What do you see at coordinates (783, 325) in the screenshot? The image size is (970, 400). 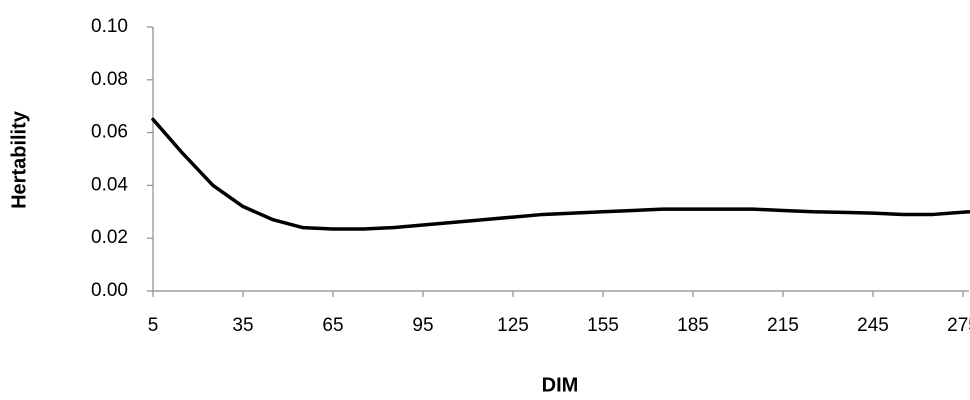 I see `x-tick-label: 215` at bounding box center [783, 325].